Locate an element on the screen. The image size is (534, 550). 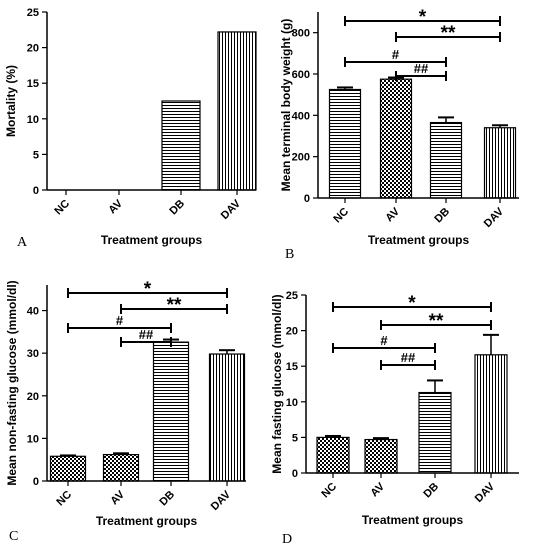
panel-letter: A is located at coordinates (22, 242).